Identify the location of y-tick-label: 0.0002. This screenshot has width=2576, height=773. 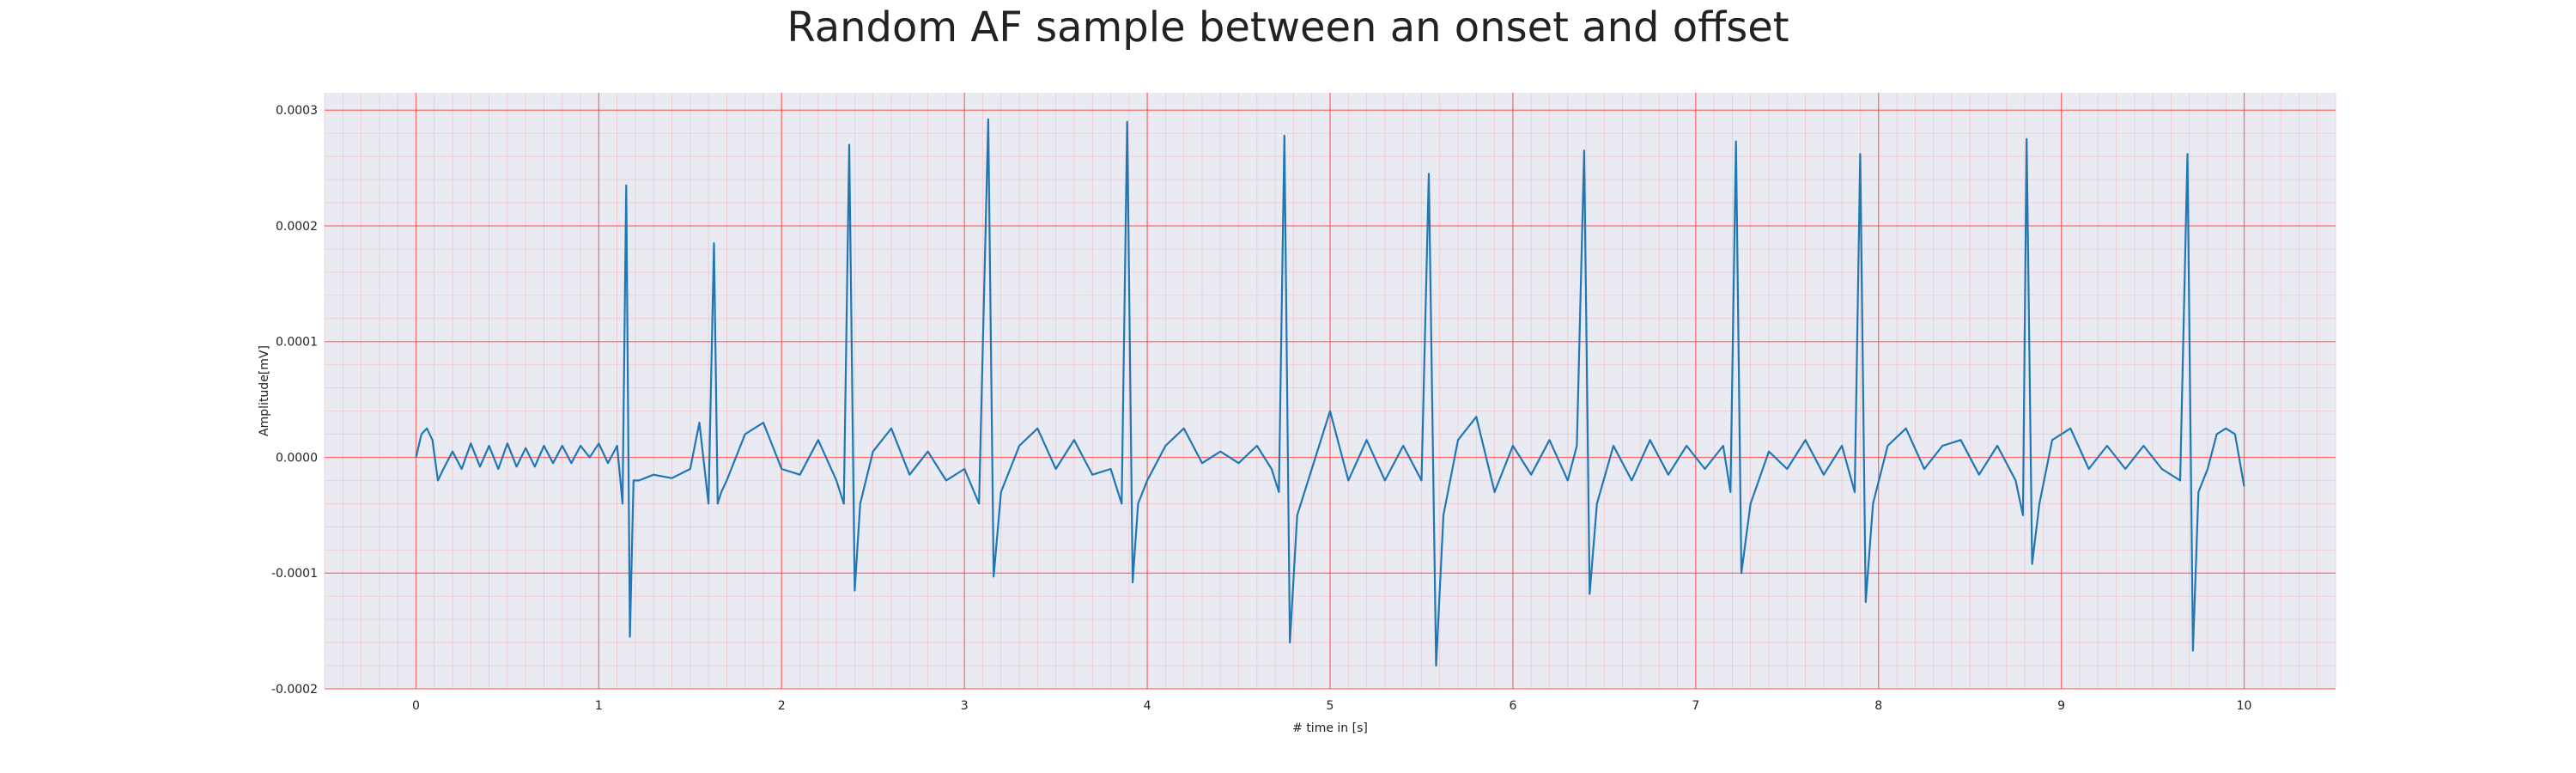
(297, 227).